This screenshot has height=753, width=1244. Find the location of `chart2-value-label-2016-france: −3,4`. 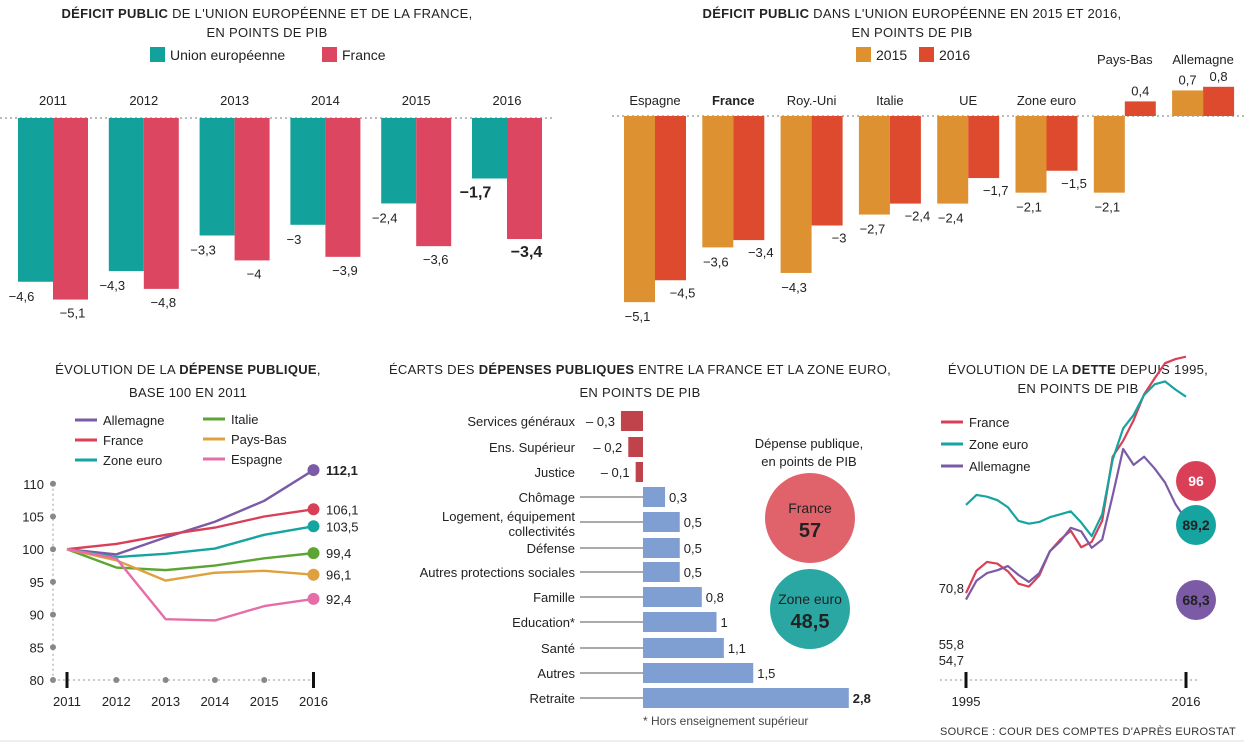

chart2-value-label-2016-france: −3,4 is located at coordinates (761, 252).